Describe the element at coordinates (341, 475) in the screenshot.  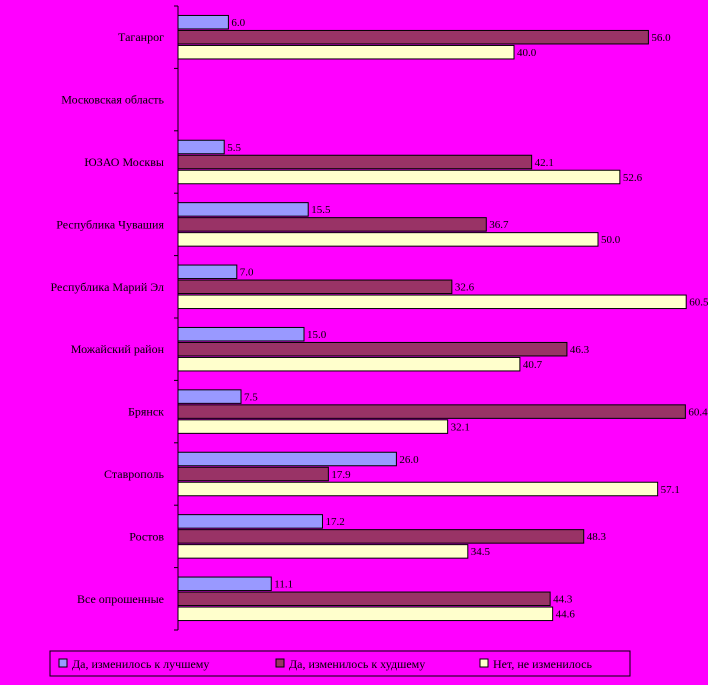
I see `data-label: 17.9` at that location.